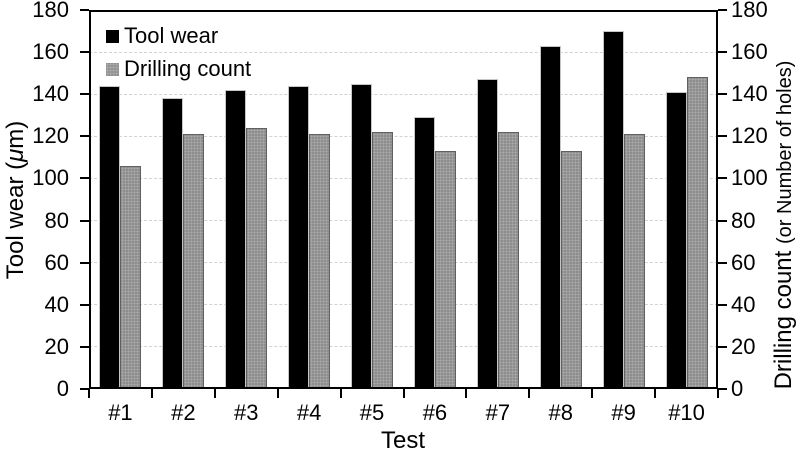  I want to click on bar-tool-wear--8, so click(550, 217).